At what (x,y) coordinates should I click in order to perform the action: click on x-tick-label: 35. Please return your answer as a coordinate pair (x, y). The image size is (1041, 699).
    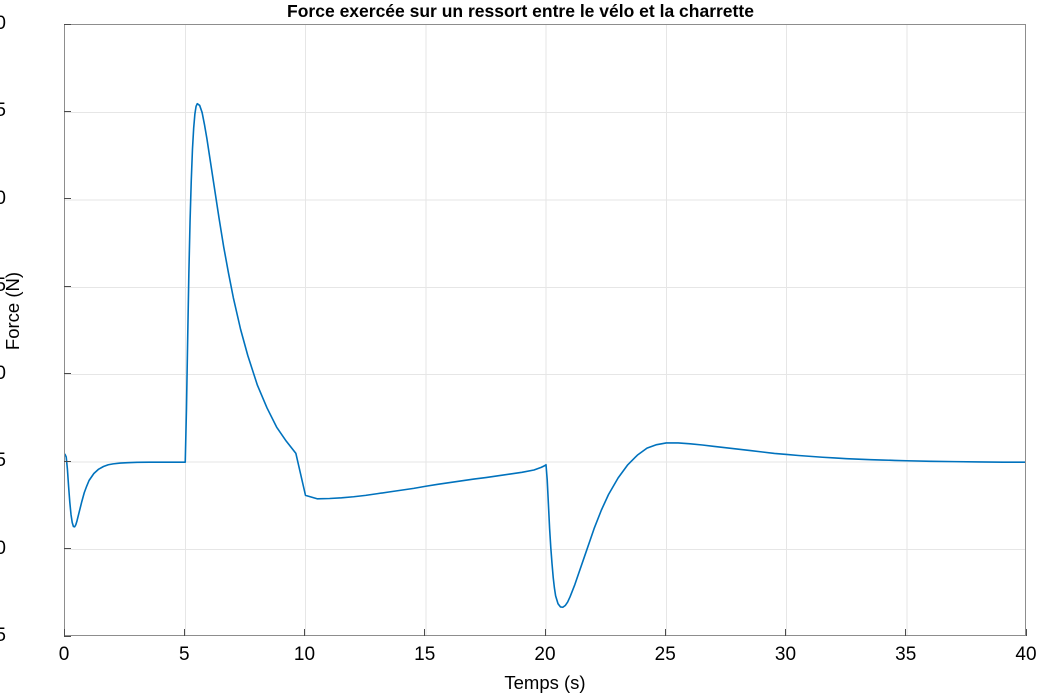
    Looking at the image, I should click on (906, 654).